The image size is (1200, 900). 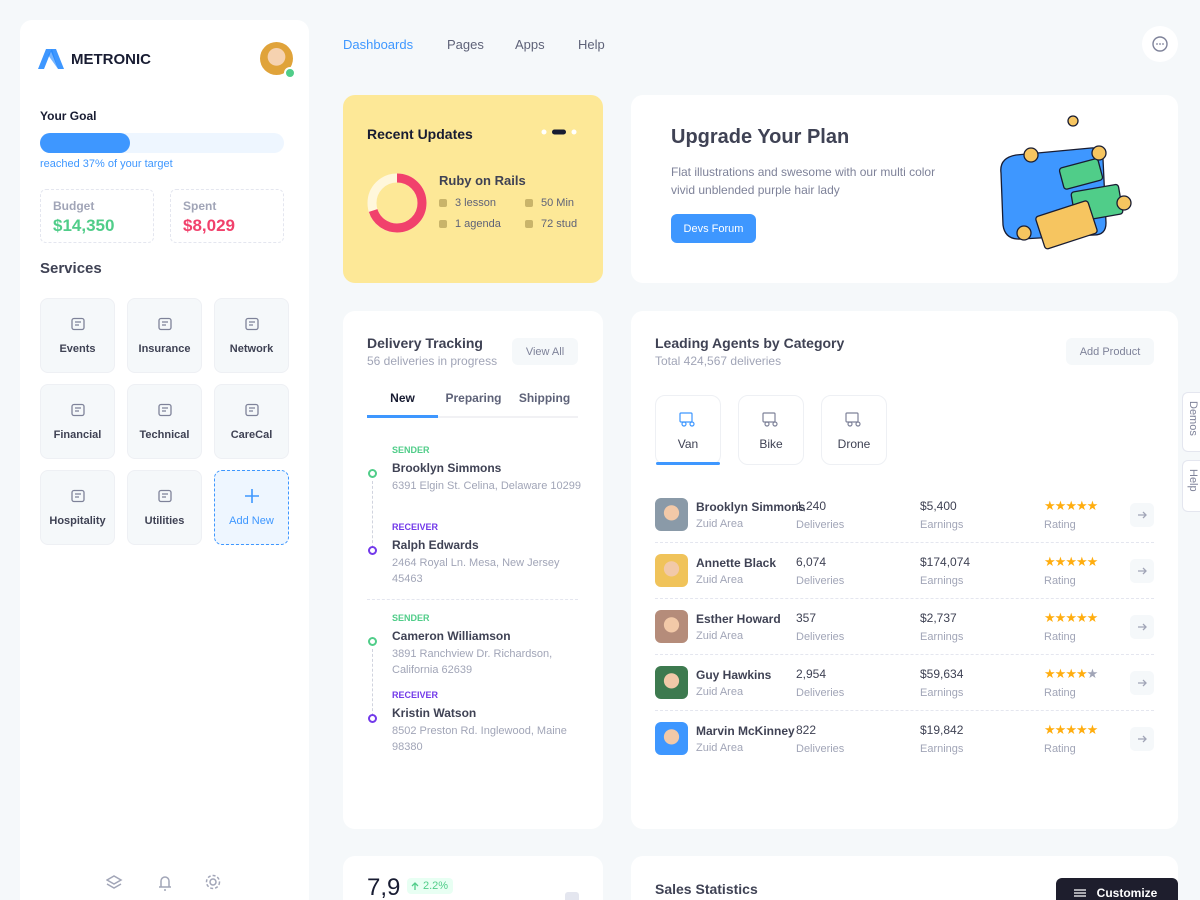 I want to click on menu-button, so click(x=572, y=896).